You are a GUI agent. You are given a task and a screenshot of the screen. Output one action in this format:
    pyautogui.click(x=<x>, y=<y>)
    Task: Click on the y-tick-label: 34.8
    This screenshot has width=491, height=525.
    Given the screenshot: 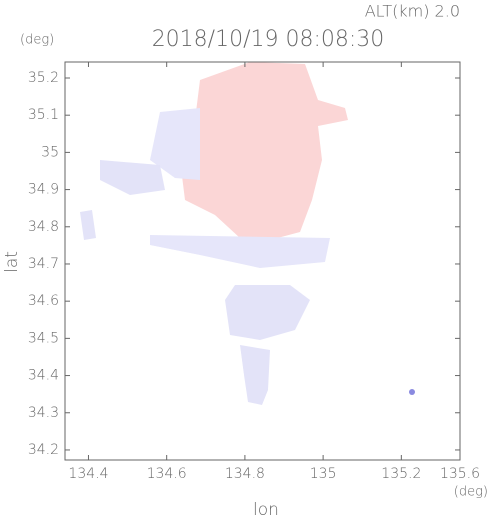 What is the action you would take?
    pyautogui.click(x=43, y=227)
    